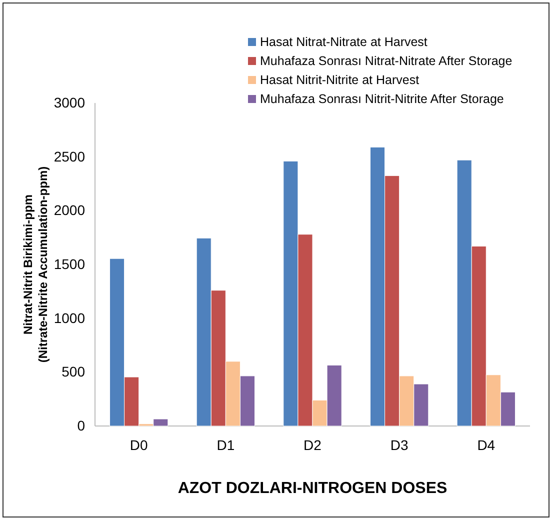 Image resolution: width=553 pixels, height=521 pixels. I want to click on legend-label: Muhafaza Sonrası Nitrat-Nitrate After Storage, so click(386, 61).